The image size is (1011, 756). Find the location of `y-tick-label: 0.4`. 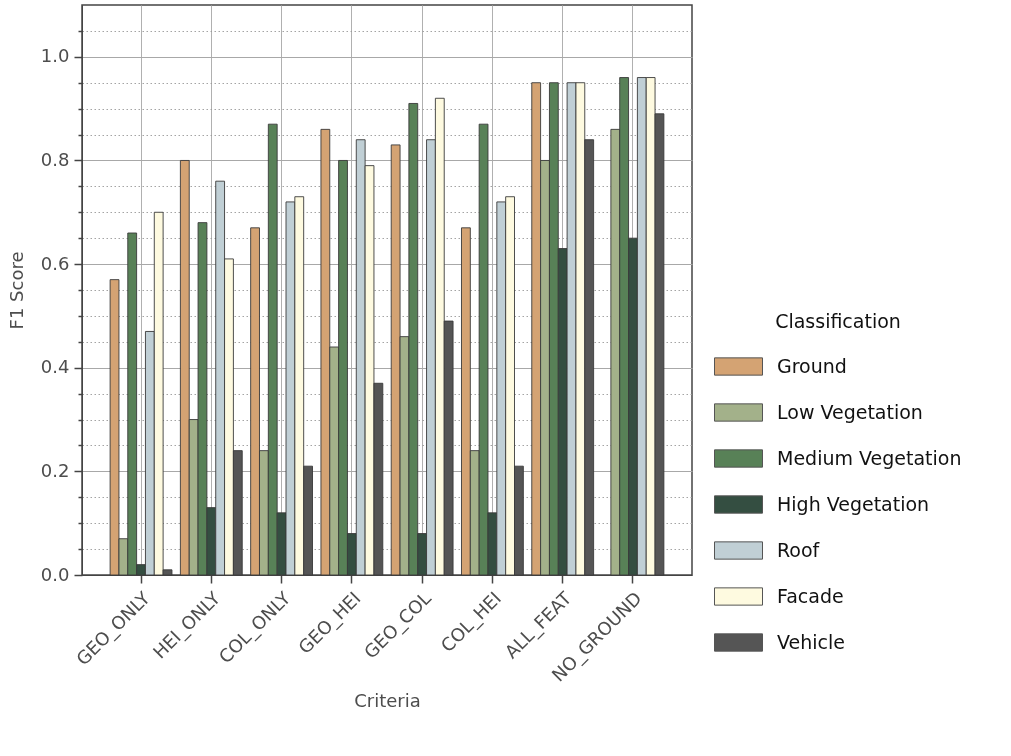

y-tick-label: 0.4 is located at coordinates (55, 367).